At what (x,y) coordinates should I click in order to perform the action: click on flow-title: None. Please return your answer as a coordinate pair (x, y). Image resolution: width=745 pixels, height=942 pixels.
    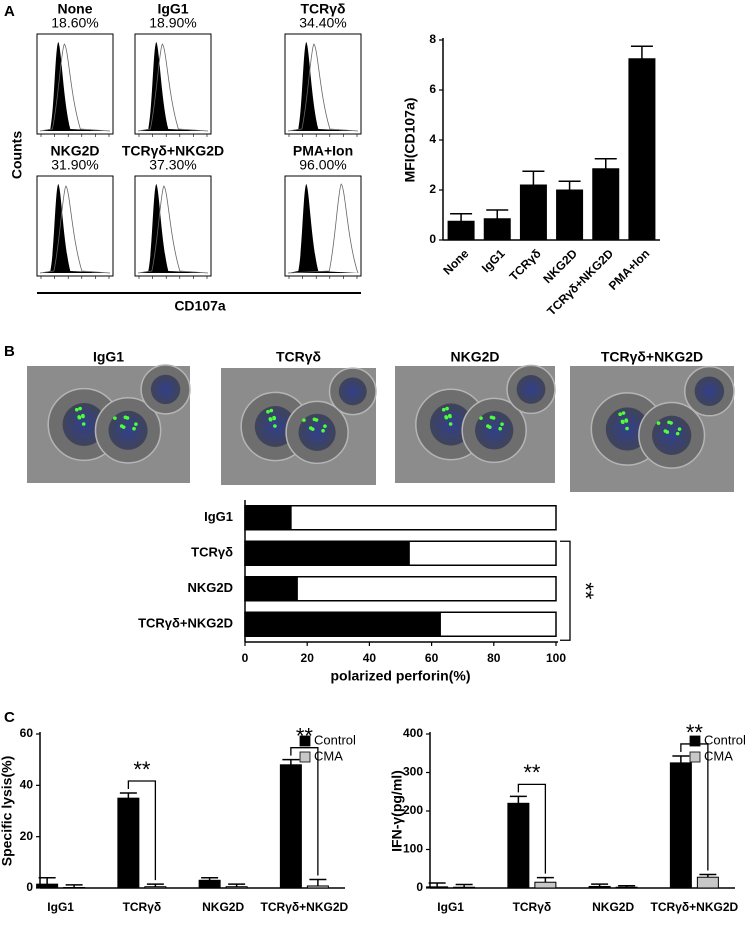
    Looking at the image, I should click on (75, 9).